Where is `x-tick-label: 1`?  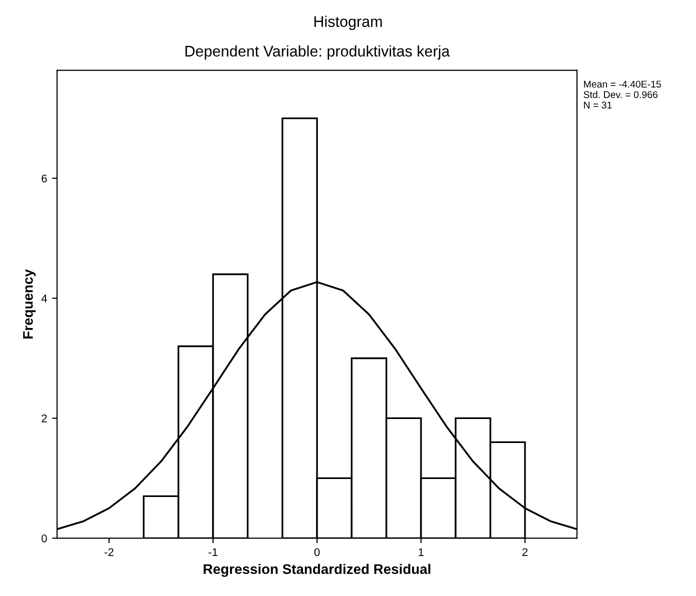 x-tick-label: 1 is located at coordinates (421, 552).